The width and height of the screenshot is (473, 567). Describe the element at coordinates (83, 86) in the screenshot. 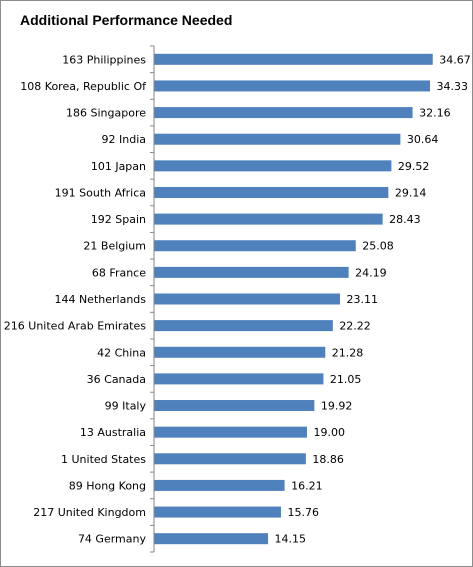

I see `category-label: 108 Korea, Republic Of` at that location.